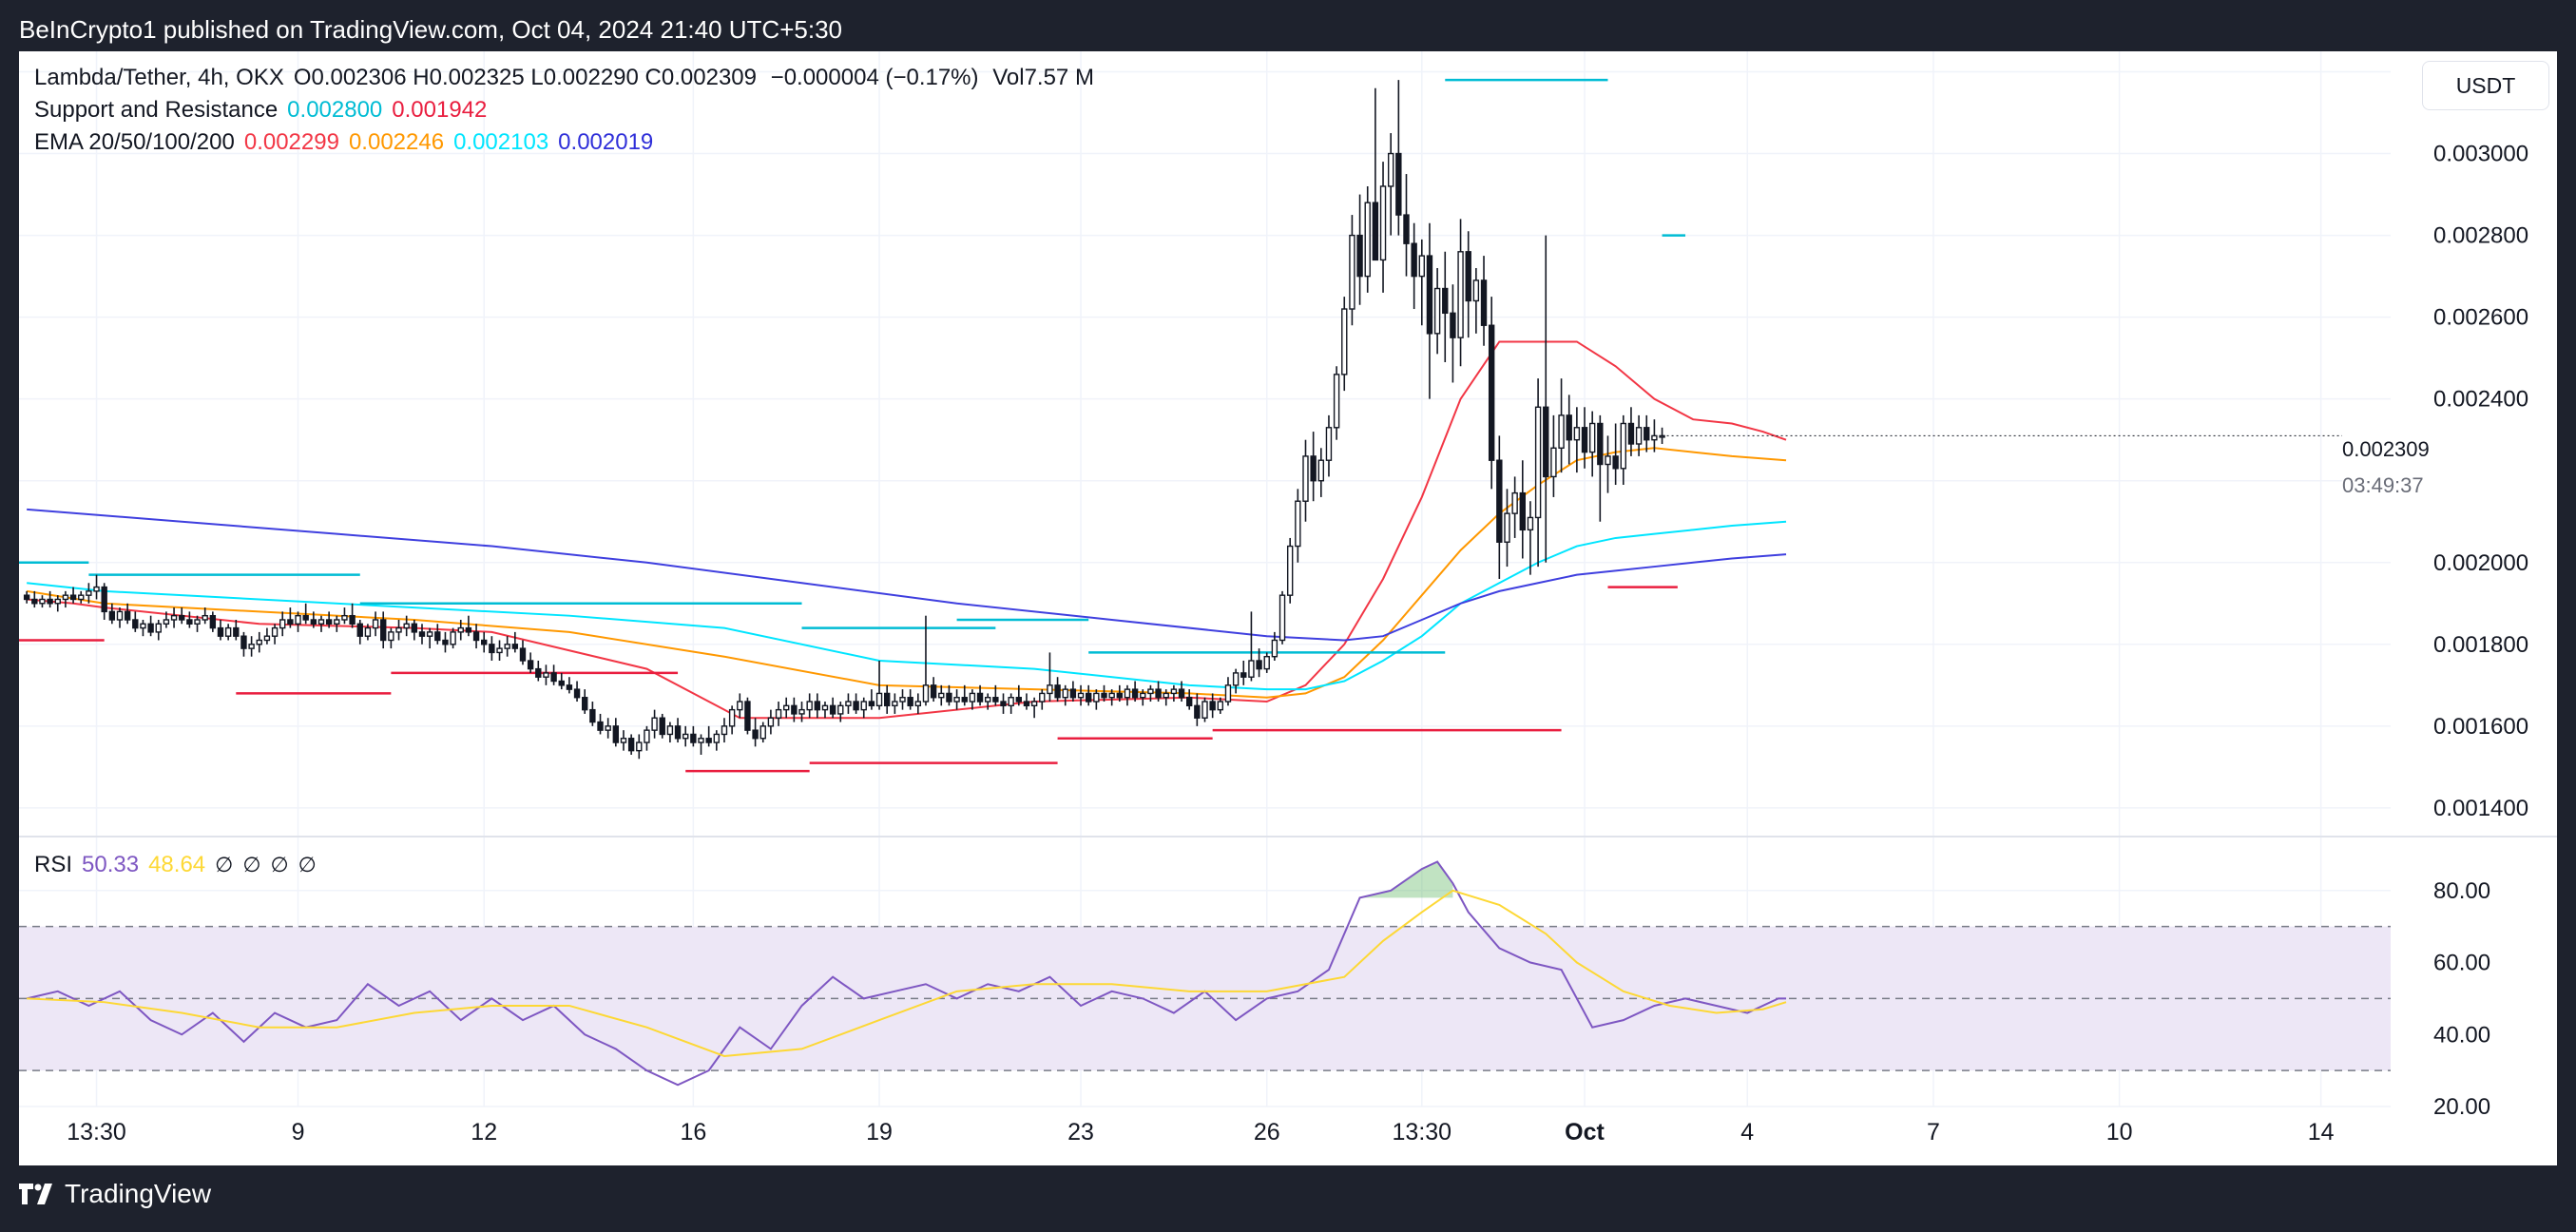 This screenshot has width=2576, height=1232. Describe the element at coordinates (157, 110) in the screenshot. I see `legend-sr-label: Support and Resistance` at that location.